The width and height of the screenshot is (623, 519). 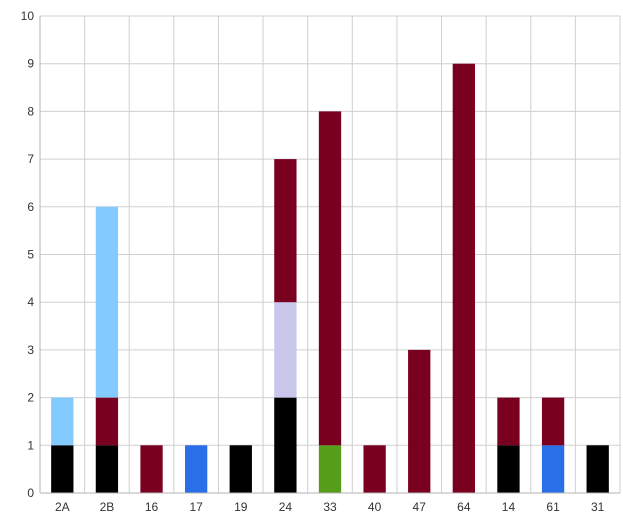 What do you see at coordinates (30, 445) in the screenshot?
I see `y-tick-label: 1` at bounding box center [30, 445].